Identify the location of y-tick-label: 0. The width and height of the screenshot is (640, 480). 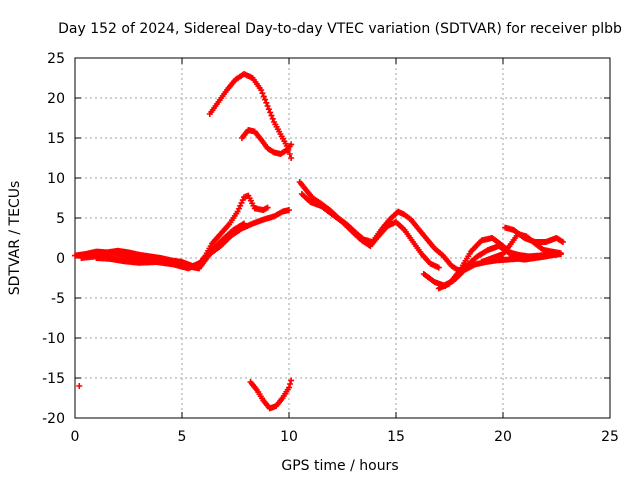
(60, 259).